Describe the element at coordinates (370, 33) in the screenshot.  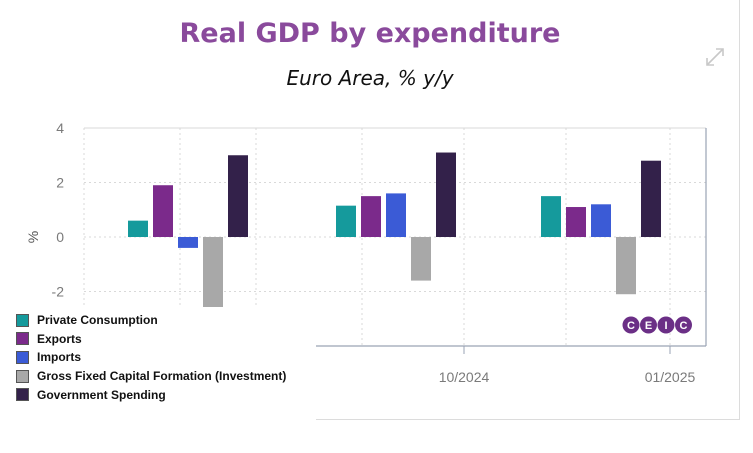
I see `chart-title: Real GDP by expenditure` at that location.